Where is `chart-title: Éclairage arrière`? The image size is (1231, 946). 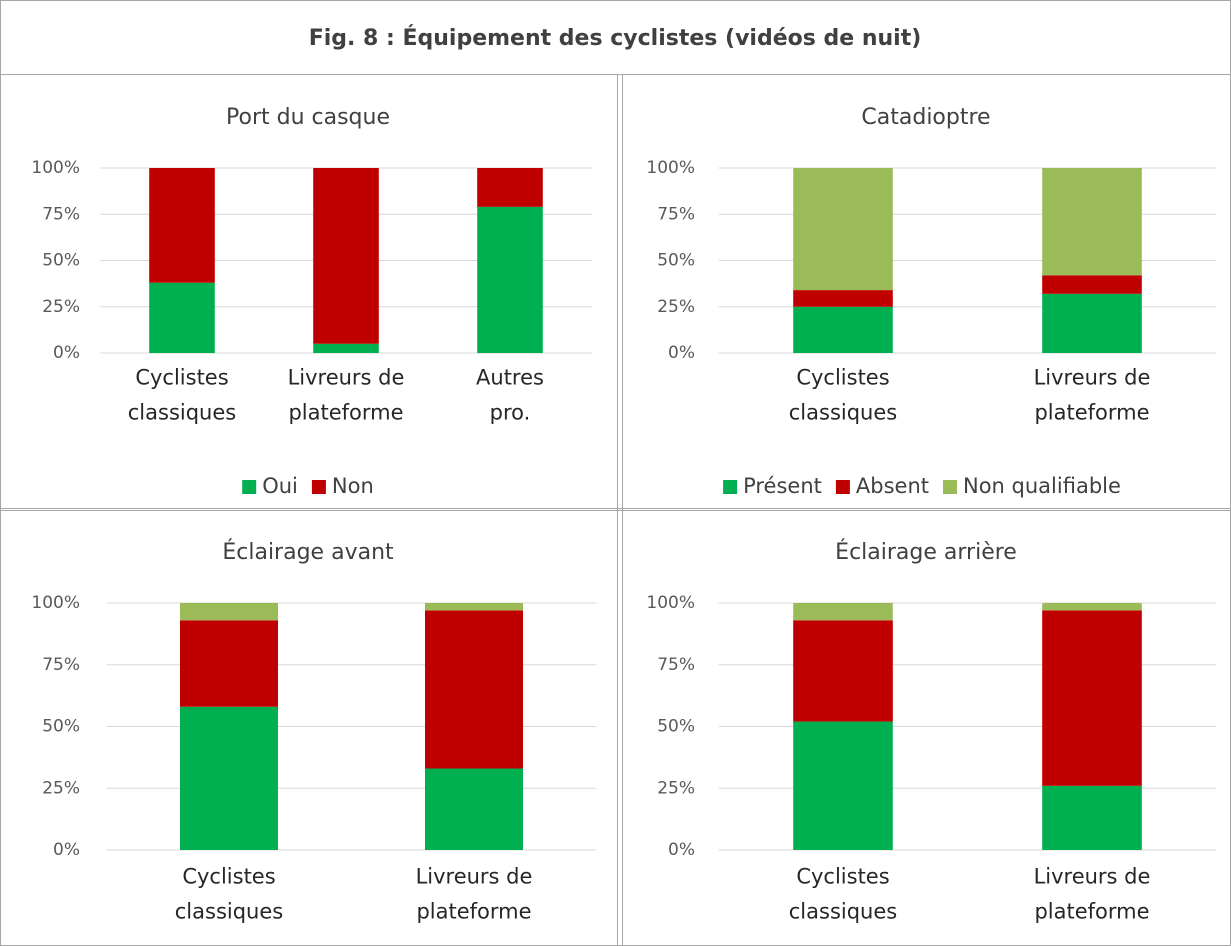 chart-title: Éclairage arrière is located at coordinates (926, 552).